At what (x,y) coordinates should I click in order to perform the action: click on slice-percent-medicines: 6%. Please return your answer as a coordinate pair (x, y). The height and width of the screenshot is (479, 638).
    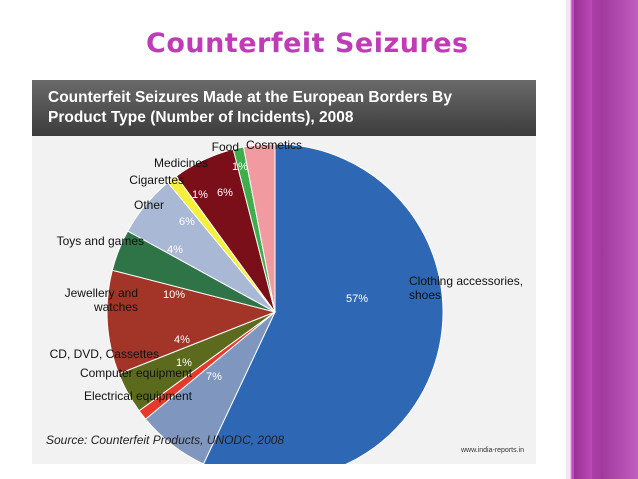
    Looking at the image, I should click on (225, 193).